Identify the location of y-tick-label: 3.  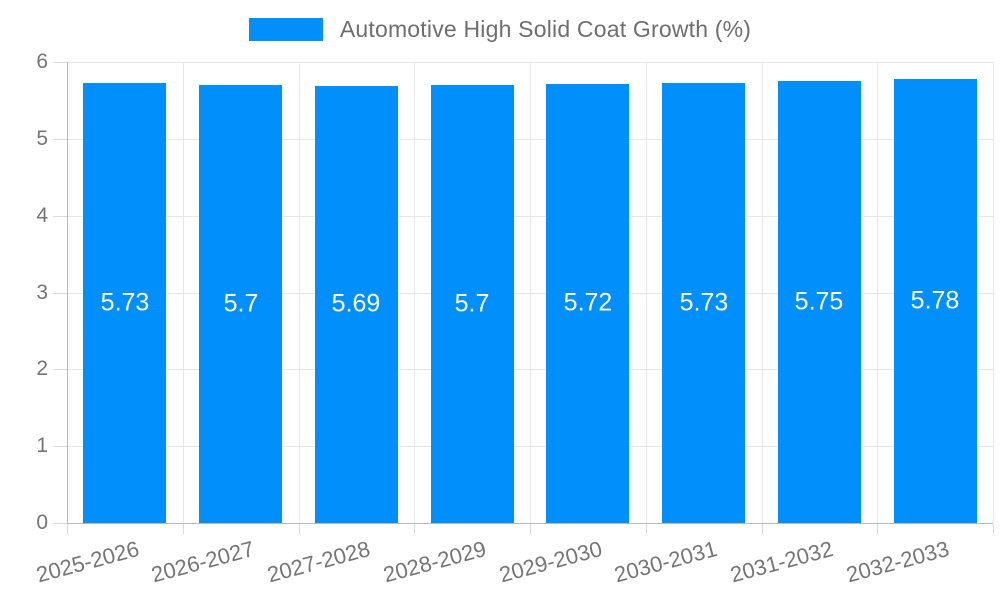
(42, 292).